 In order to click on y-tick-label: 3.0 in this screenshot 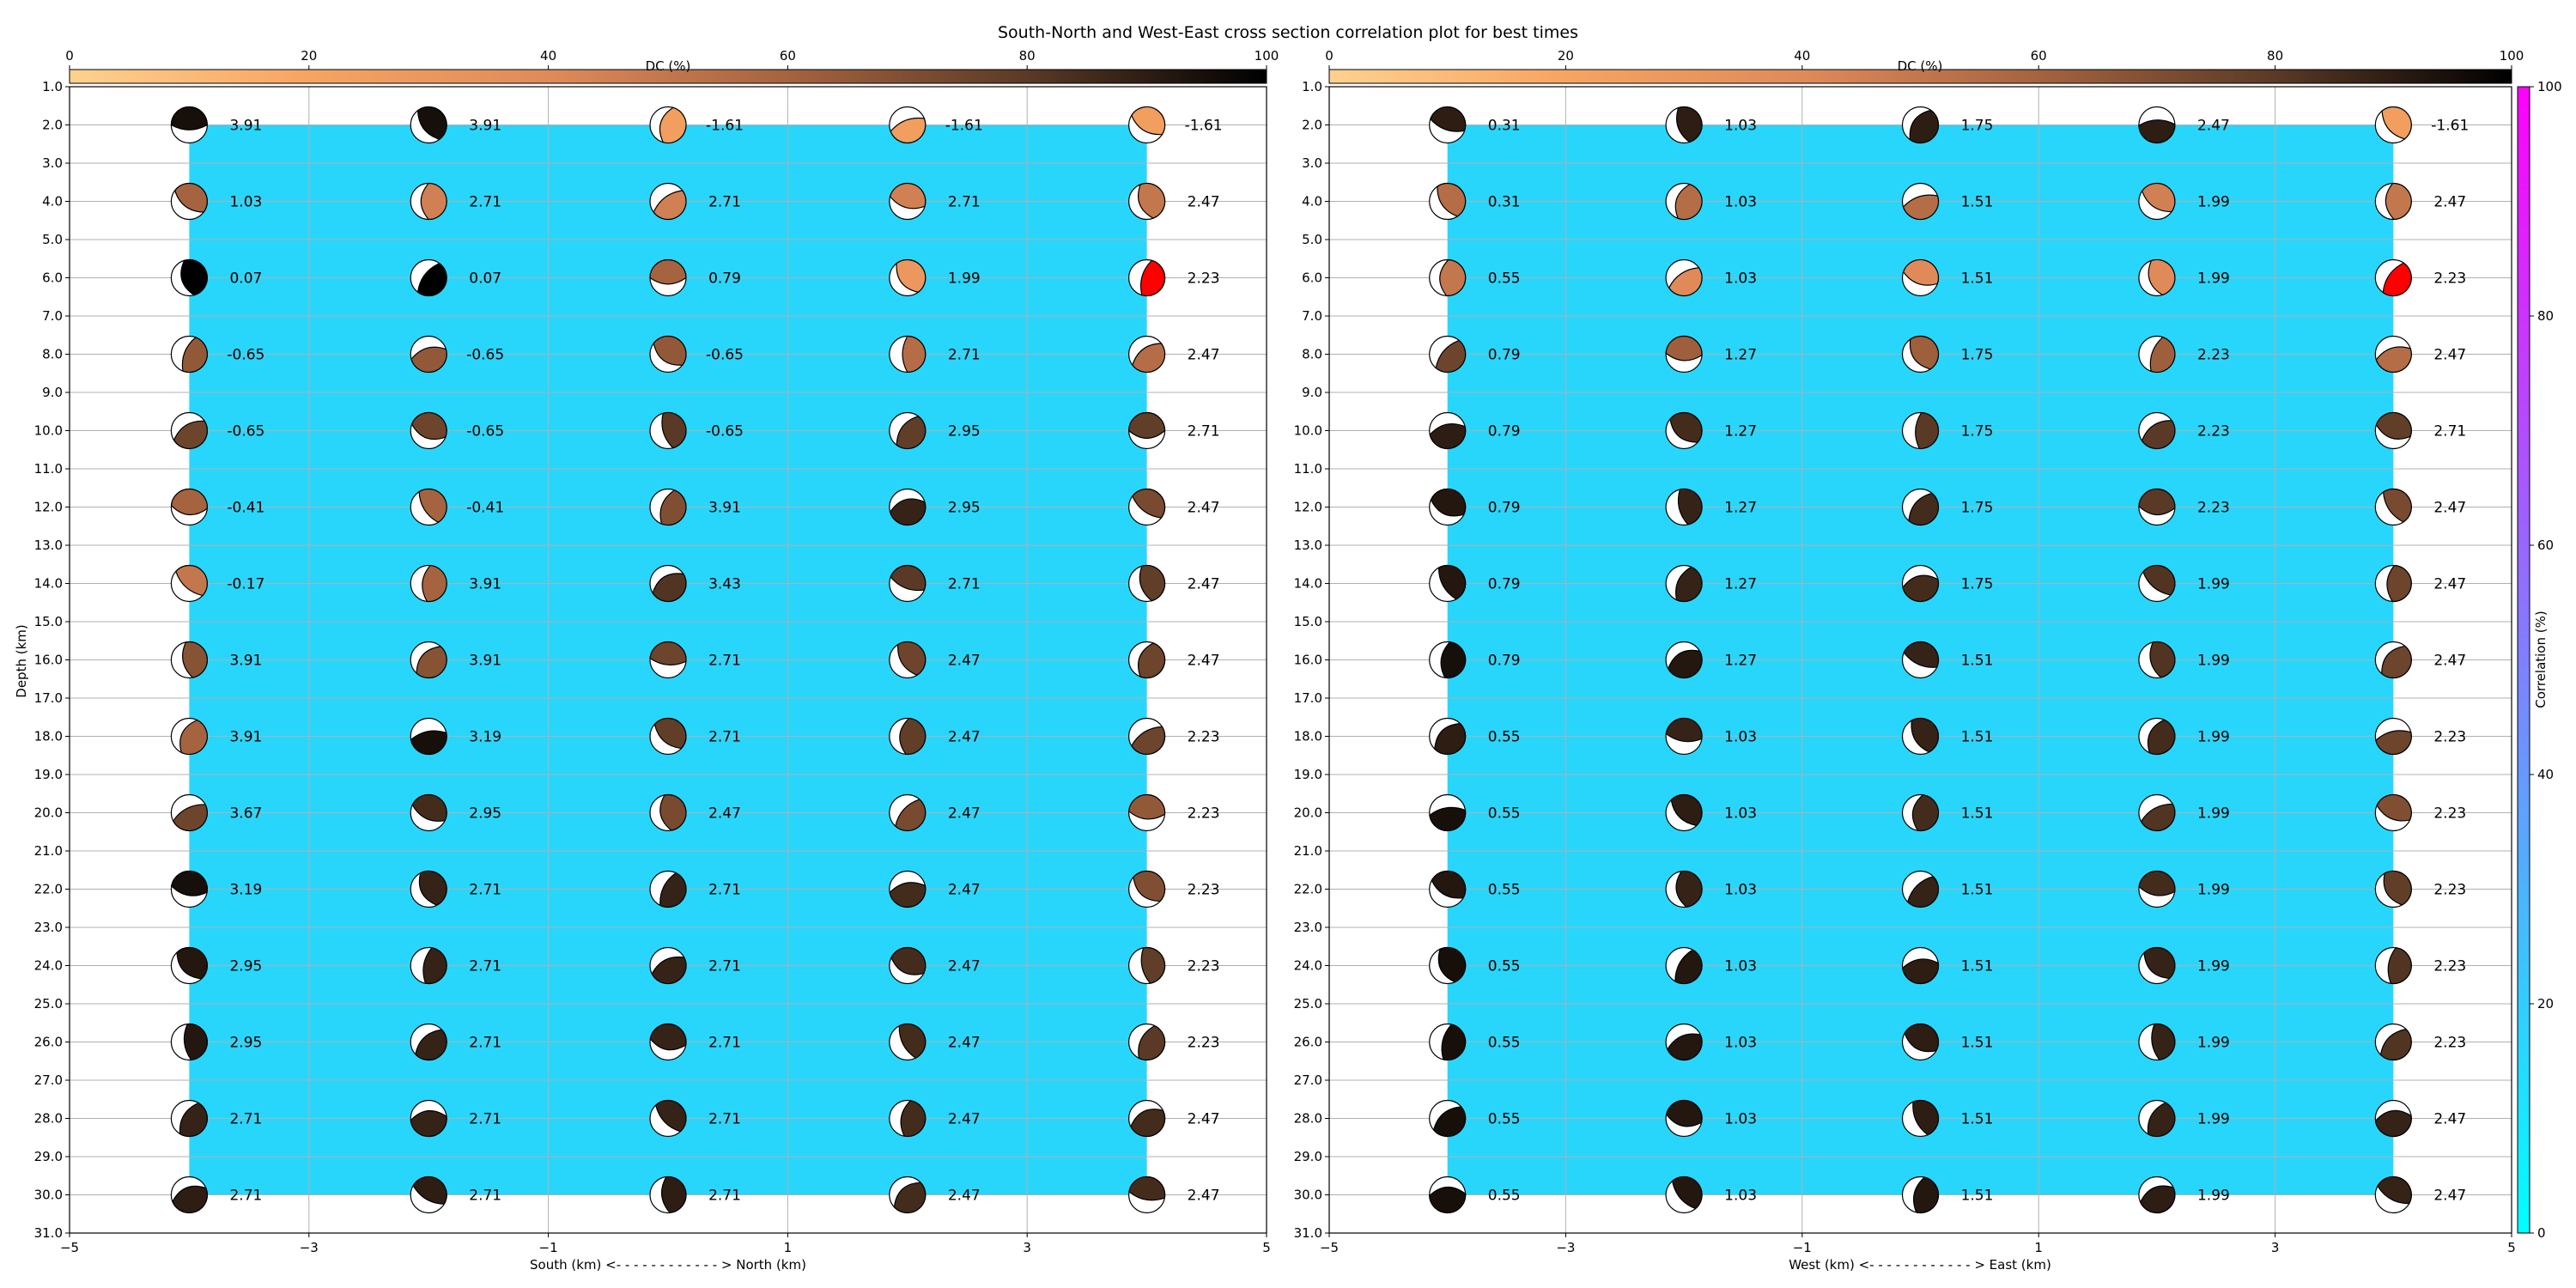, I will do `click(1312, 163)`.